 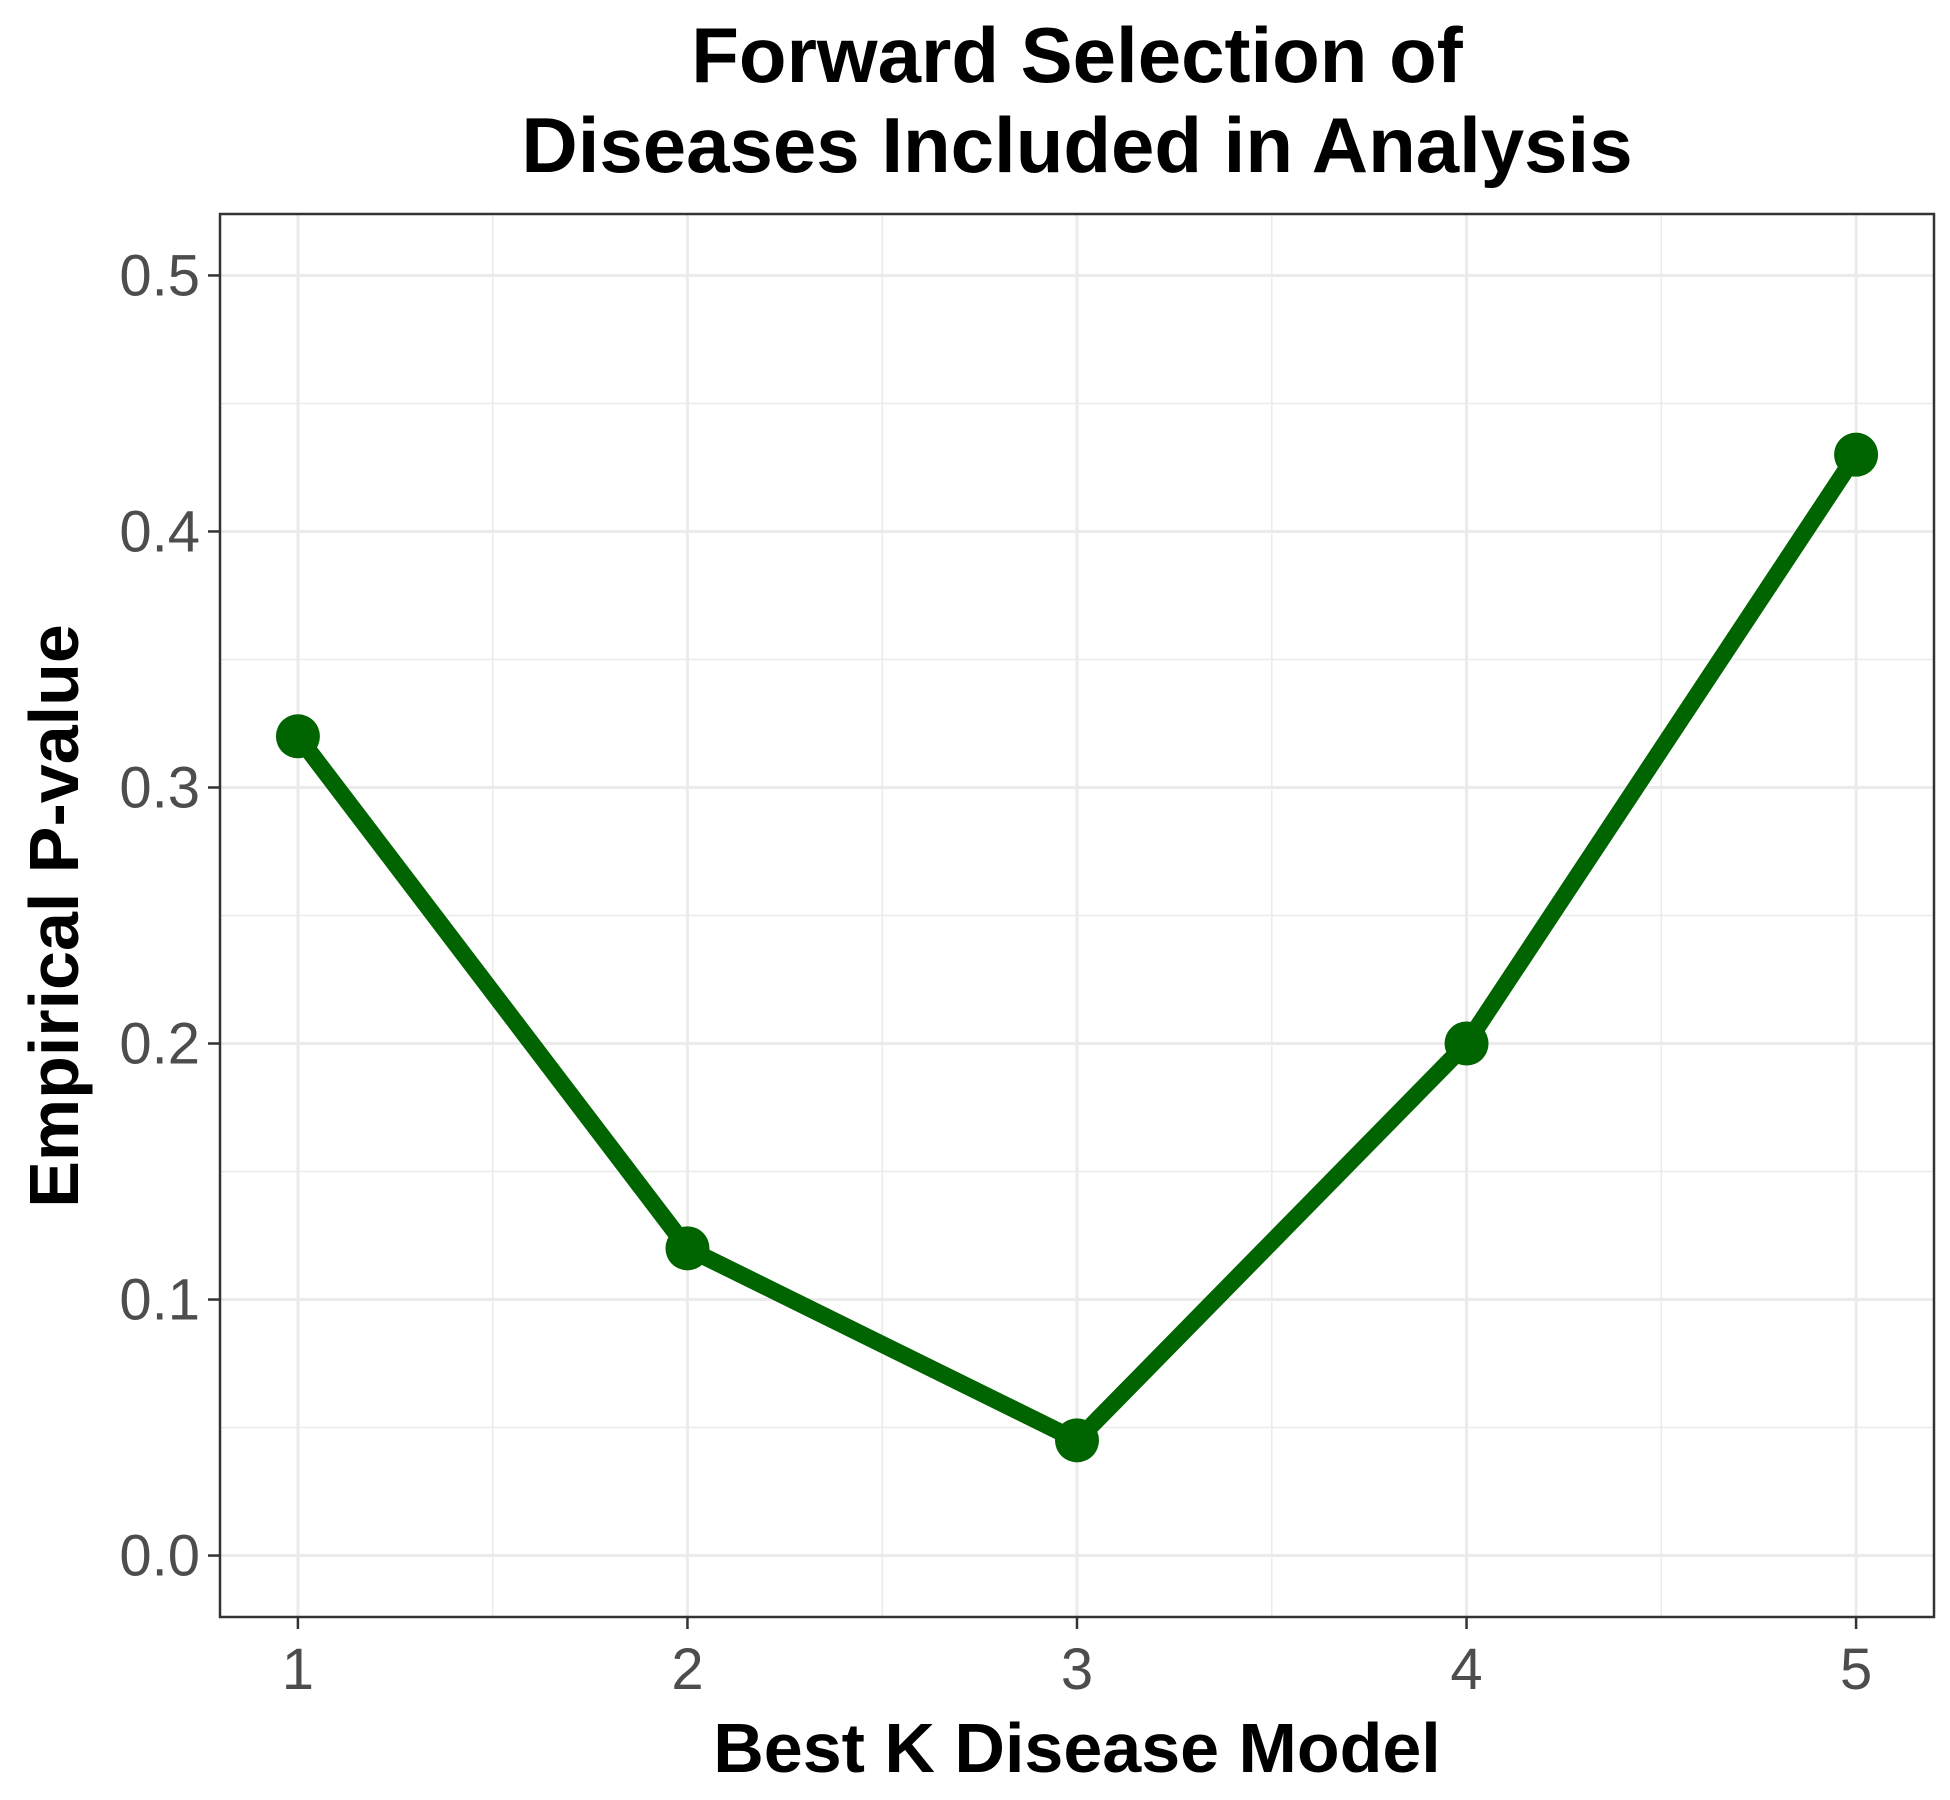 I want to click on x-axis-title: Best K Disease Model, so click(x=1076, y=1748).